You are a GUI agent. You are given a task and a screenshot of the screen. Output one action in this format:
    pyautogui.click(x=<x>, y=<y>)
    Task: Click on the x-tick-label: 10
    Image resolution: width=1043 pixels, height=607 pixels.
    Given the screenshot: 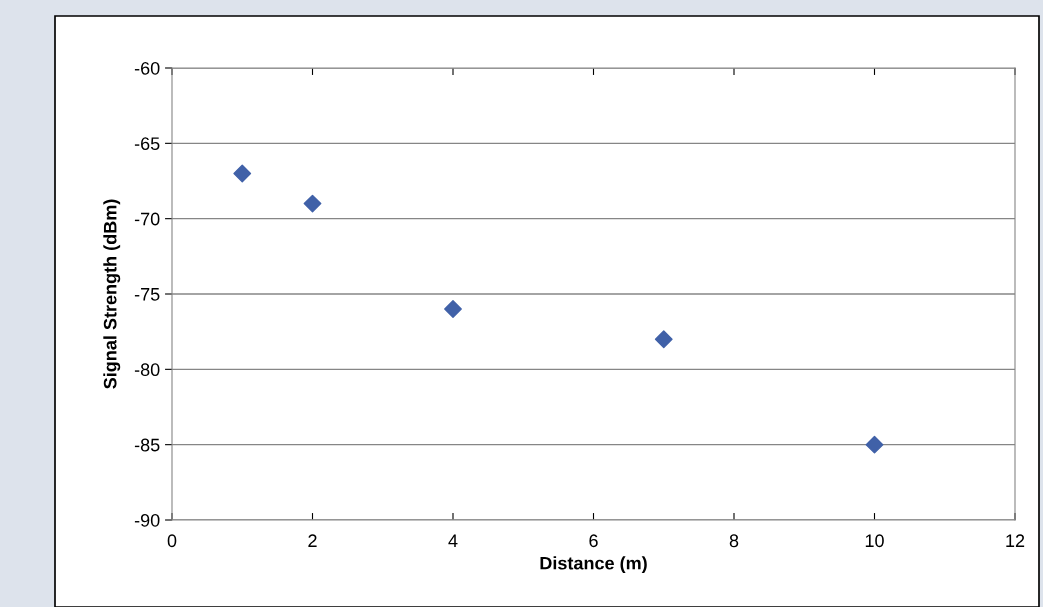 What is the action you would take?
    pyautogui.click(x=874, y=541)
    